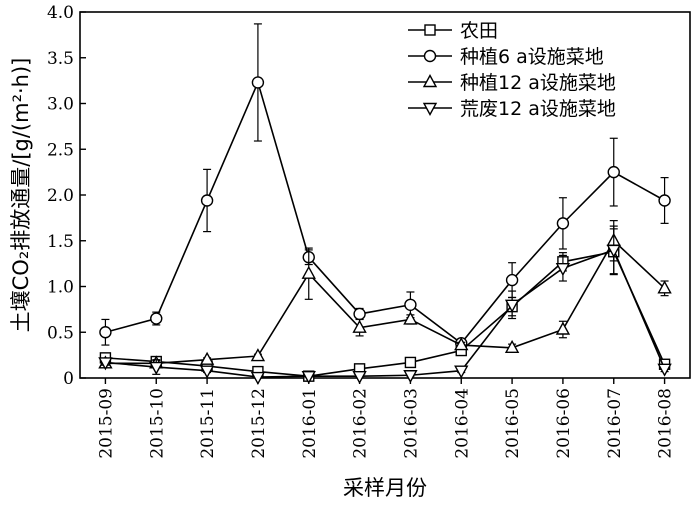  What do you see at coordinates (513, 423) in the screenshot?
I see `x-tick-label: 2016-05` at bounding box center [513, 423].